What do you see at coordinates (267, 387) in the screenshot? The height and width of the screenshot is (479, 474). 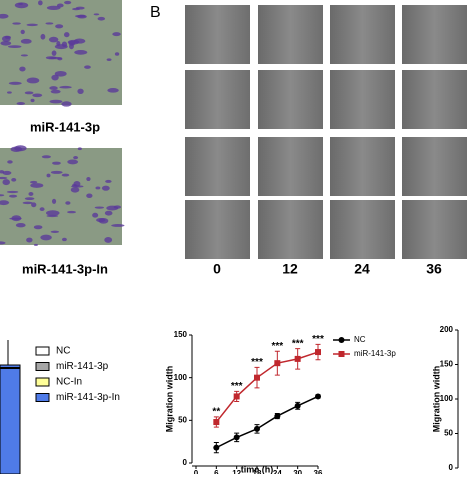 I see `series-line` at bounding box center [267, 387].